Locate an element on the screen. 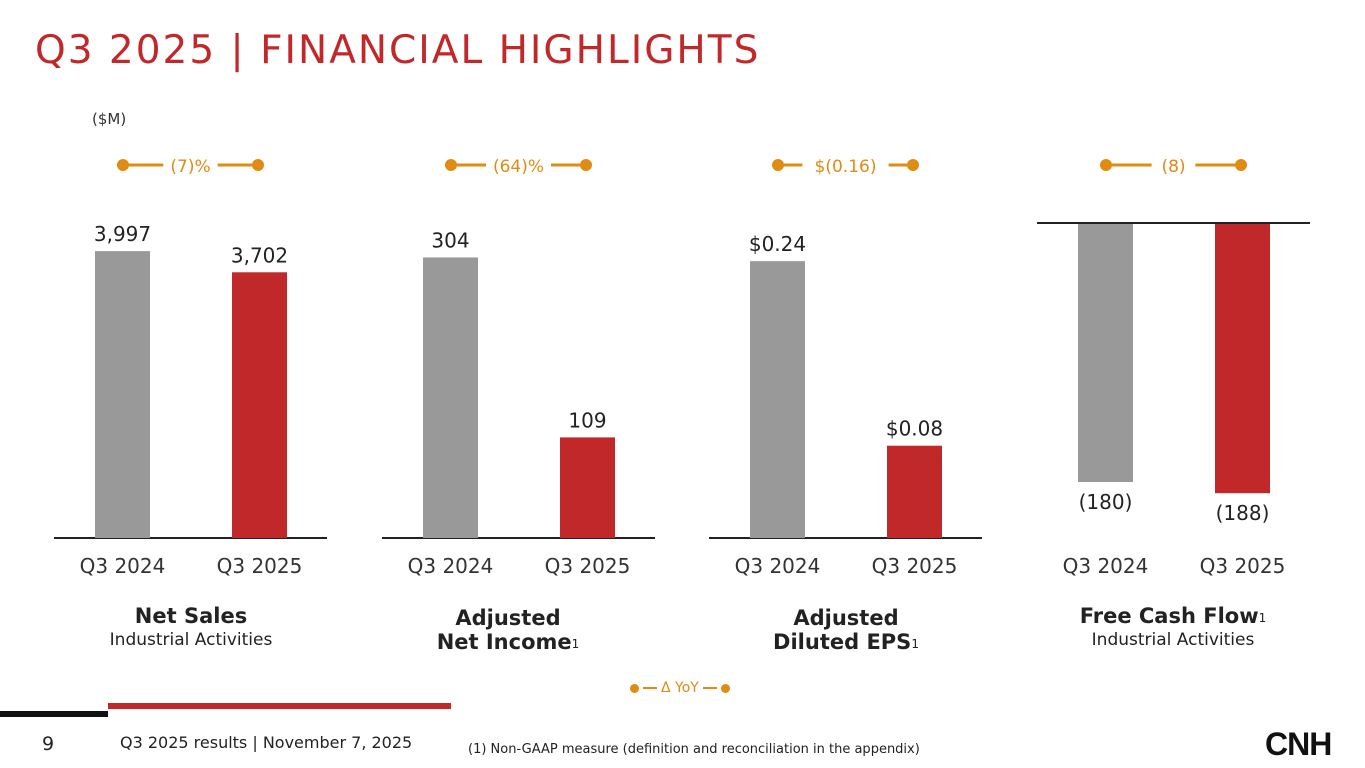 This screenshot has width=1365, height=768. delta-label: (8) is located at coordinates (1173, 167).